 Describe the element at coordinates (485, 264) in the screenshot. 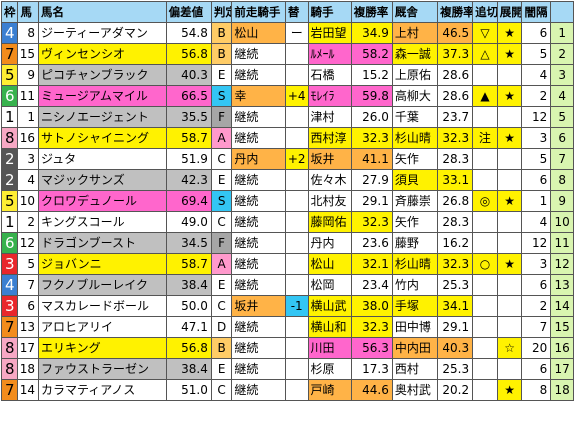

I see `workout-mark: ○` at that location.